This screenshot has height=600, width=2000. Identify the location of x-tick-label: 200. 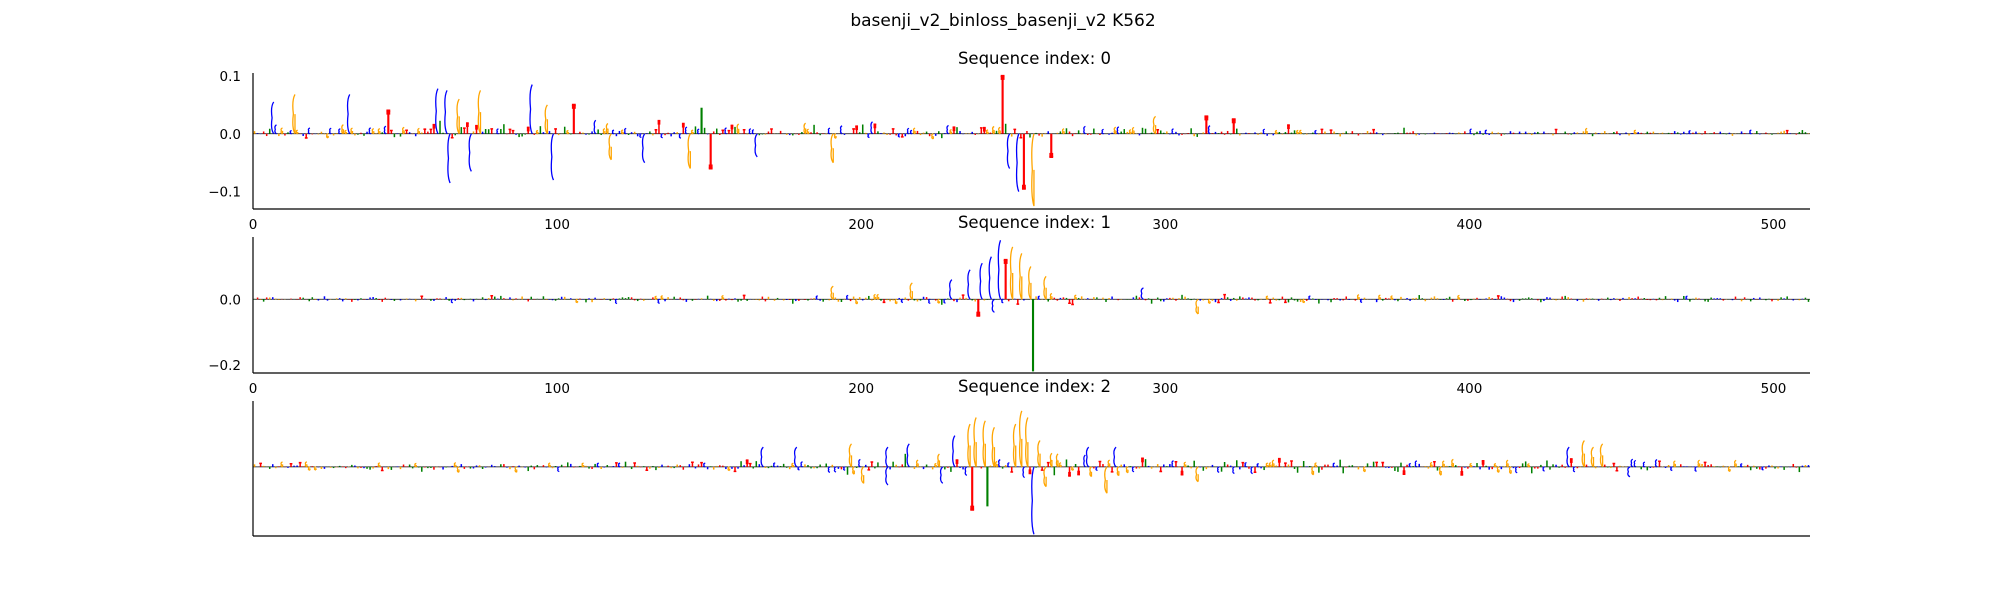
(861, 389).